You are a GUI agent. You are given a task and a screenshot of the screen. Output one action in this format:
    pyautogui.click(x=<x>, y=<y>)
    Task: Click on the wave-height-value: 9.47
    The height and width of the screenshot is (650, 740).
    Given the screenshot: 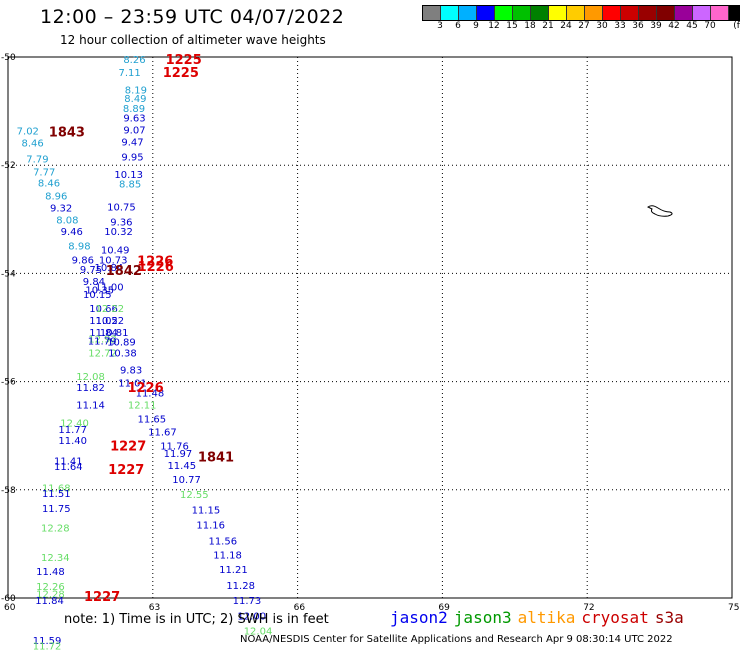 What is the action you would take?
    pyautogui.click(x=132, y=142)
    